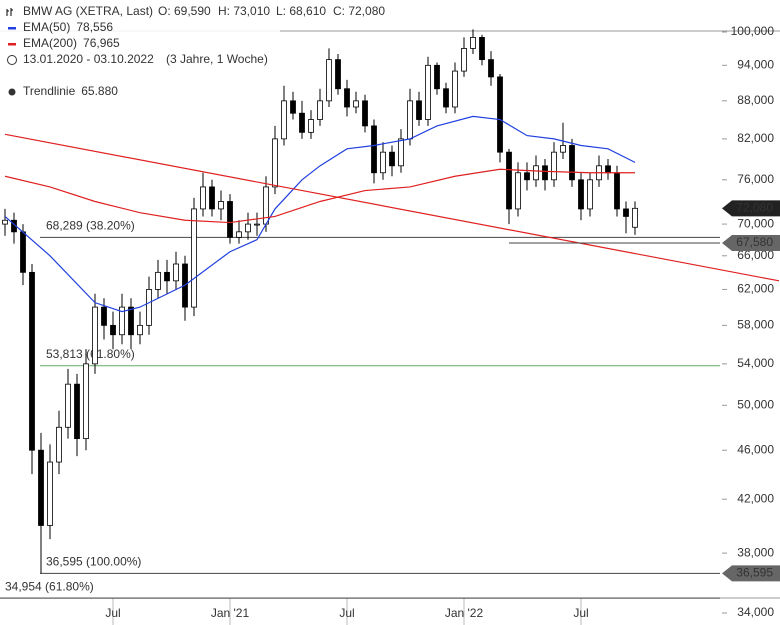 The height and width of the screenshot is (625, 780). What do you see at coordinates (46, 27) in the screenshot?
I see `legend-name: EMA(50)` at bounding box center [46, 27].